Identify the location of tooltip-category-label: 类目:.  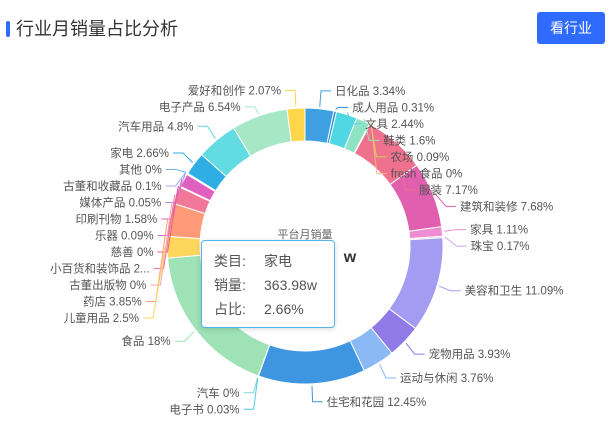
(230, 261).